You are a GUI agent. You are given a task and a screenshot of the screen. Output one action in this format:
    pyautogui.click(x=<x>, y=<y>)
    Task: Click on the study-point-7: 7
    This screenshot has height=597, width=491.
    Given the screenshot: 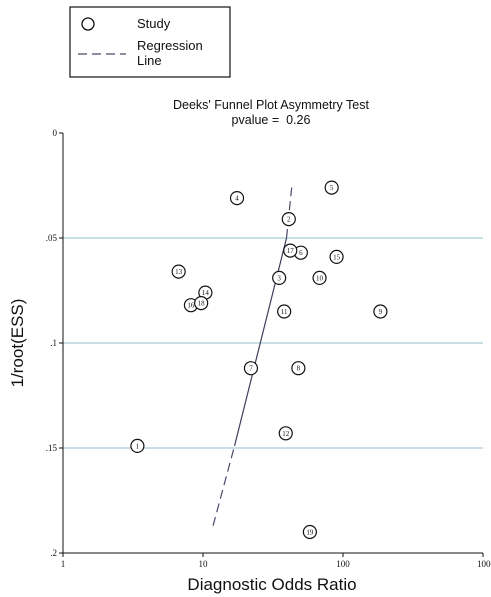 What is the action you would take?
    pyautogui.click(x=251, y=368)
    